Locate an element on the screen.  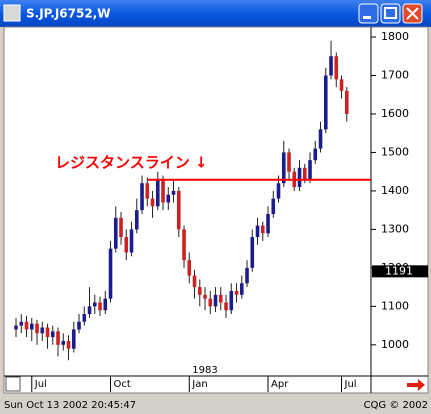
last-price-label: 1191 is located at coordinates (399, 270).